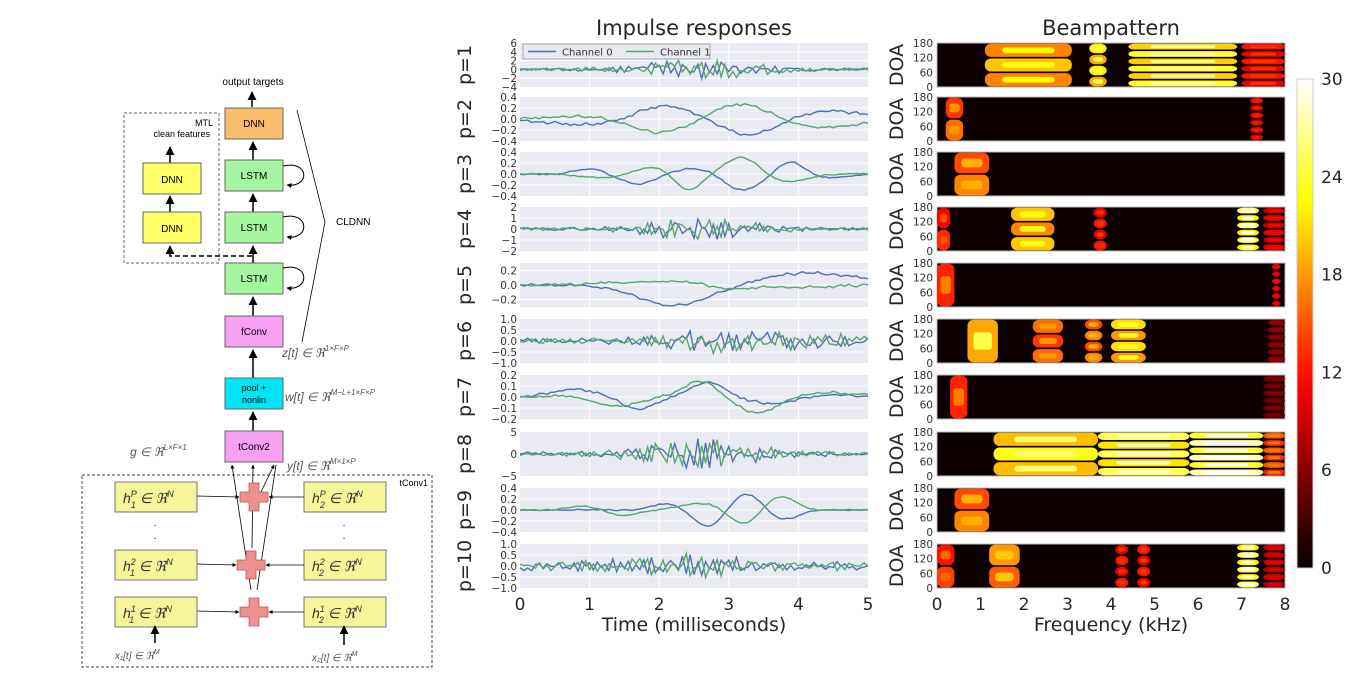 This screenshot has height=688, width=1352. What do you see at coordinates (509, 241) in the screenshot?
I see `y-tick-label: −1` at bounding box center [509, 241].